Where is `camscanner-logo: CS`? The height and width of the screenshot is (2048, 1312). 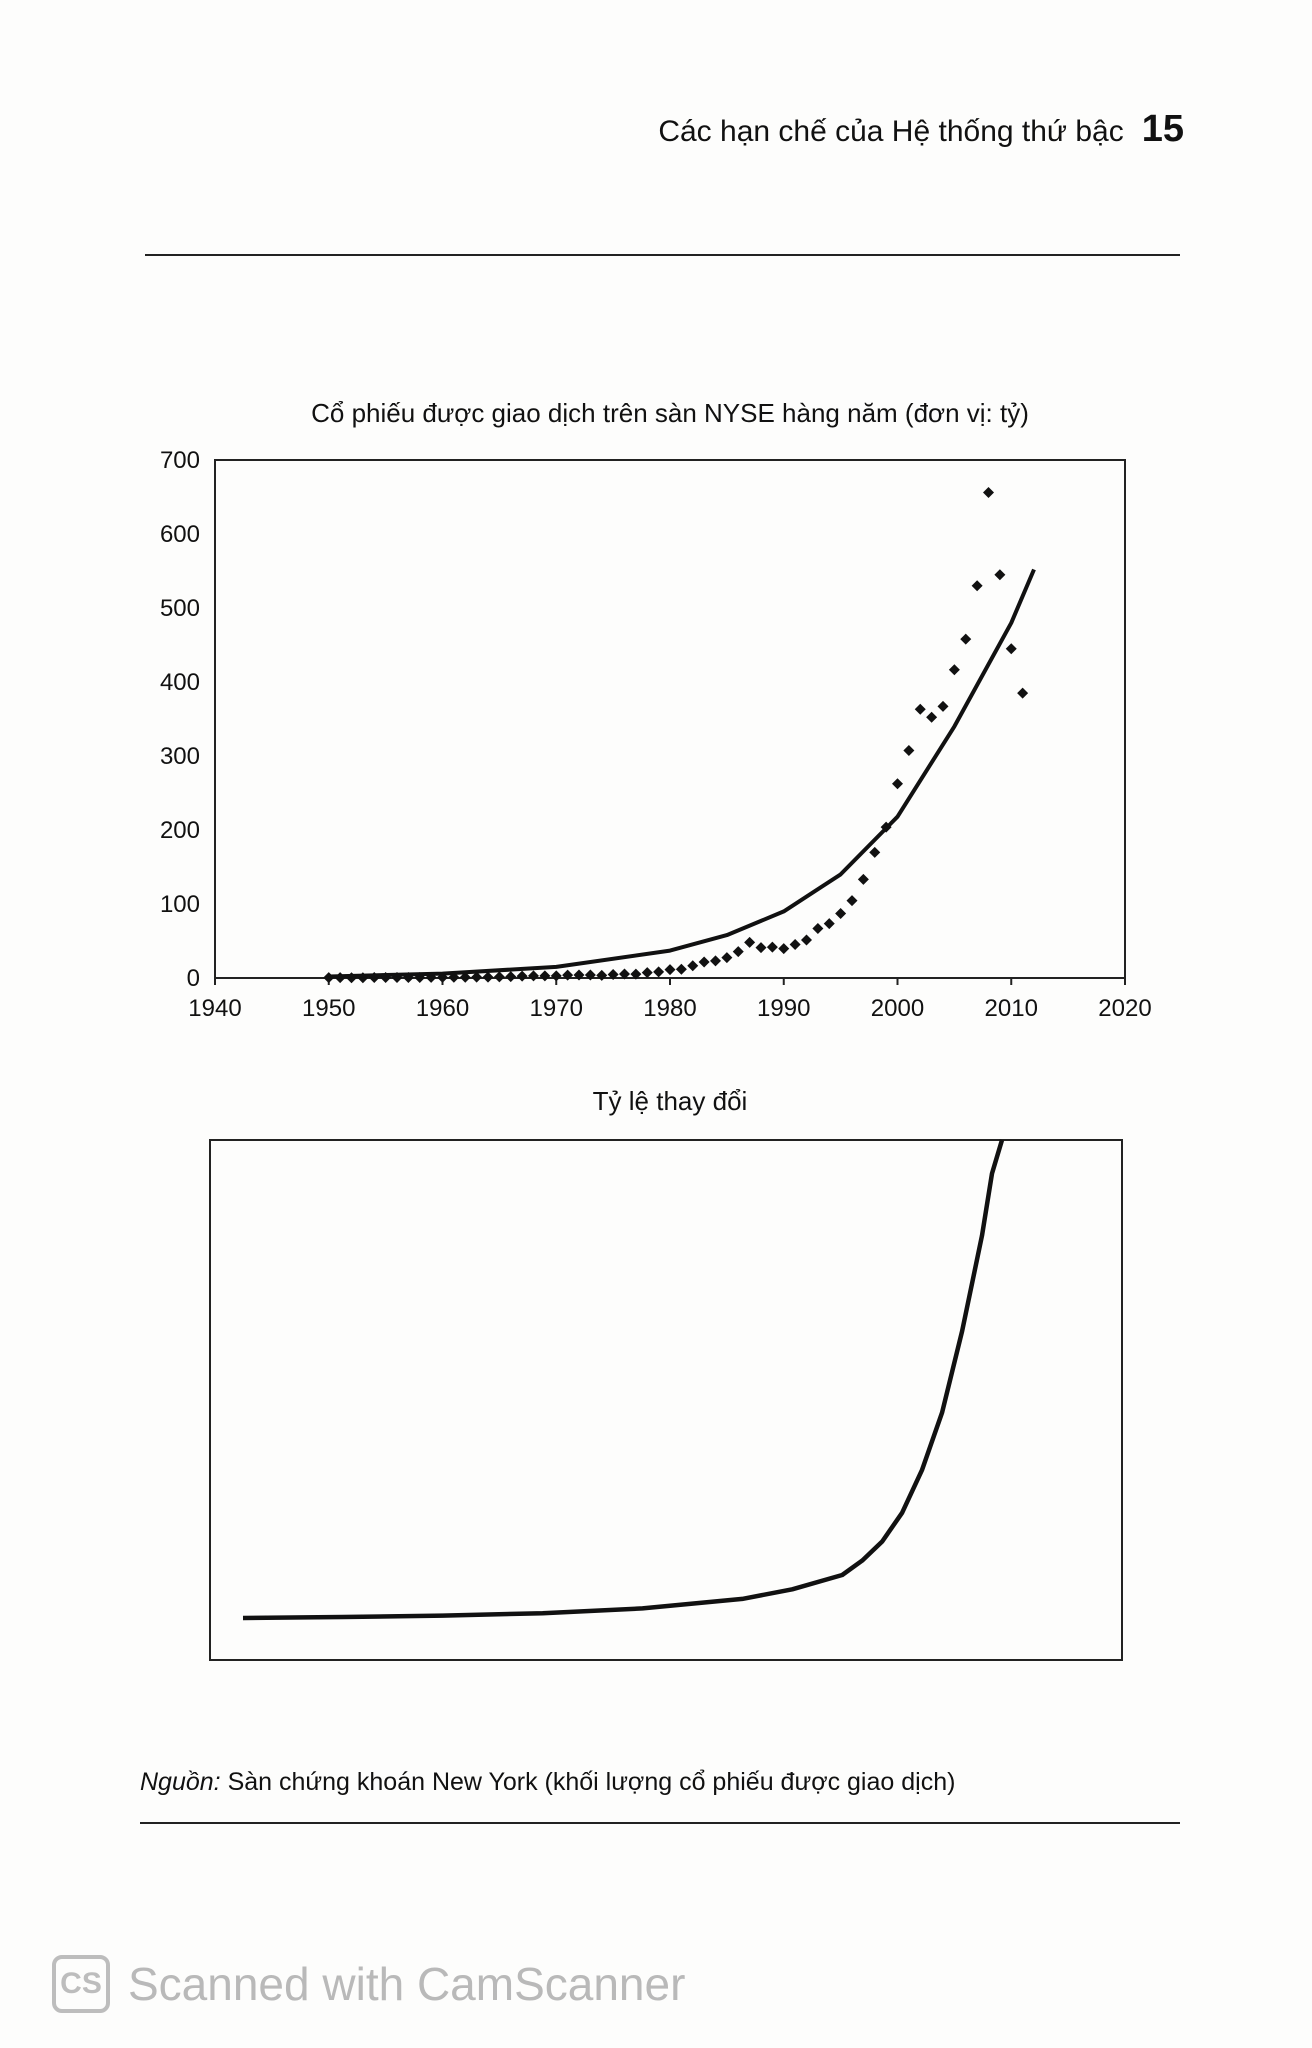
camscanner-logo: CS is located at coordinates (81, 1984).